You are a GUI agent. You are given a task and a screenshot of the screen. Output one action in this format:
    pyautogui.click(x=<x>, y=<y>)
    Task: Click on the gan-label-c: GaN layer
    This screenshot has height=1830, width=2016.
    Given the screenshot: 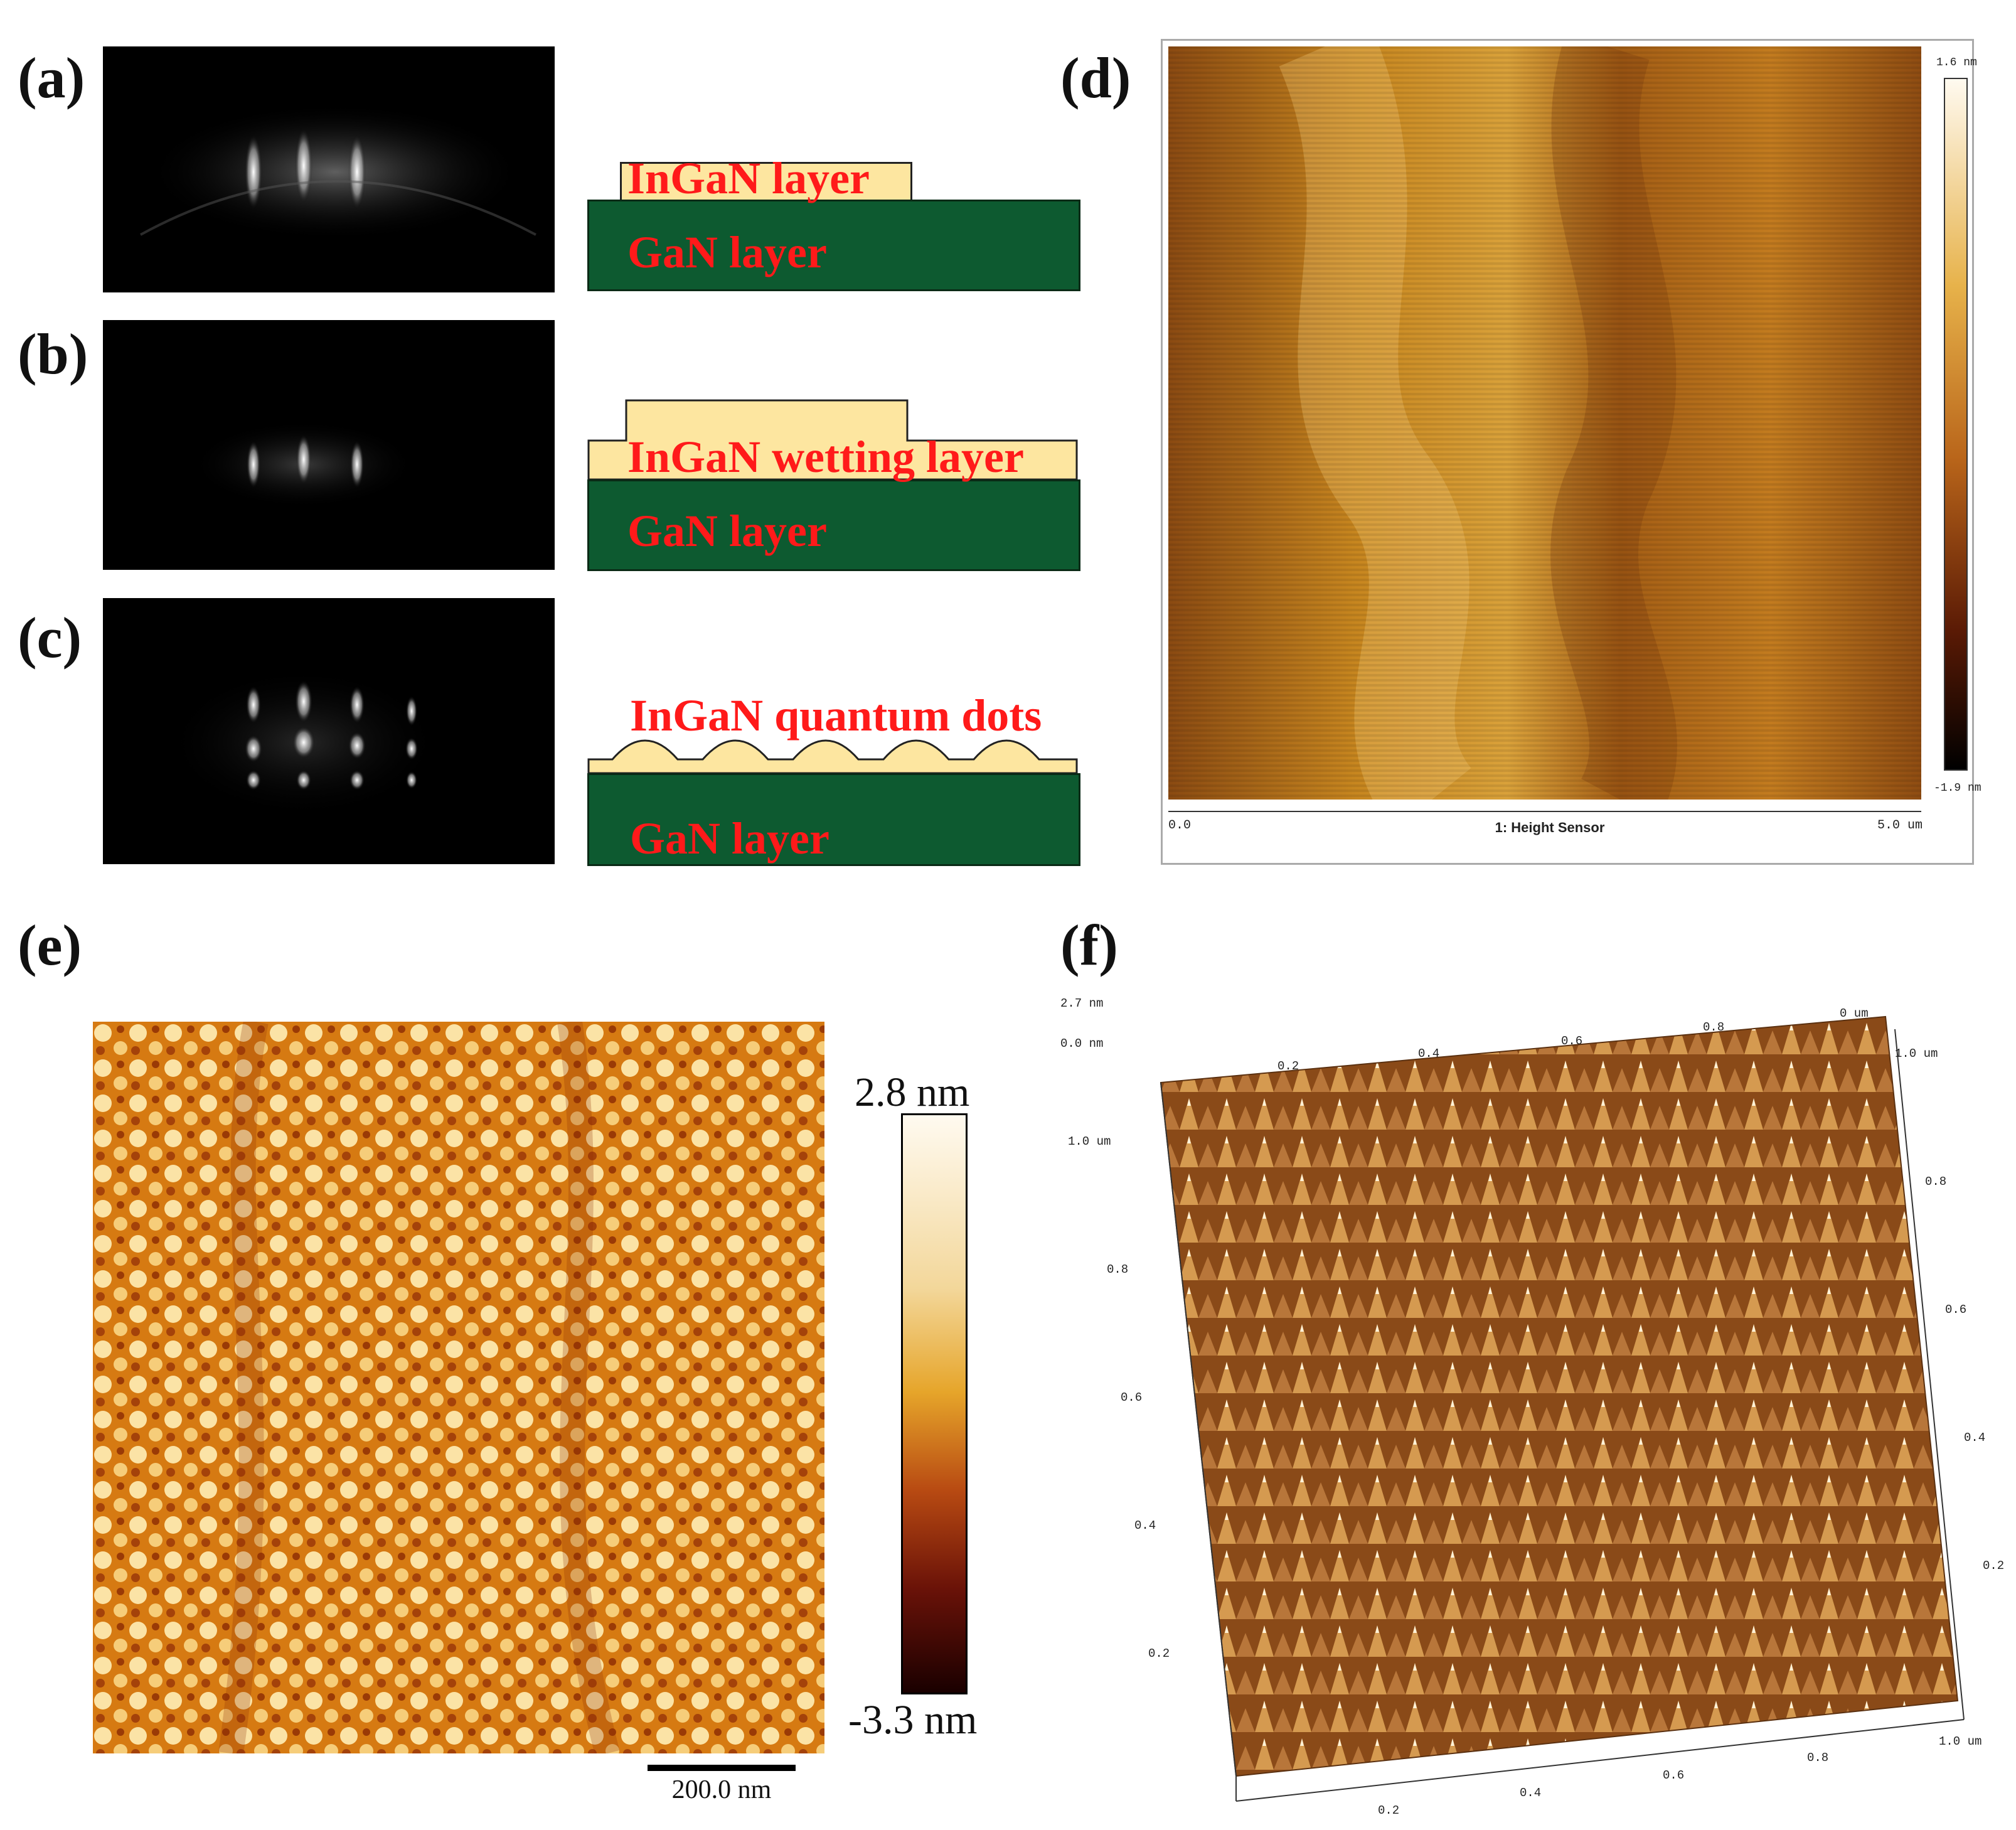 What is the action you would take?
    pyautogui.click(x=729, y=838)
    